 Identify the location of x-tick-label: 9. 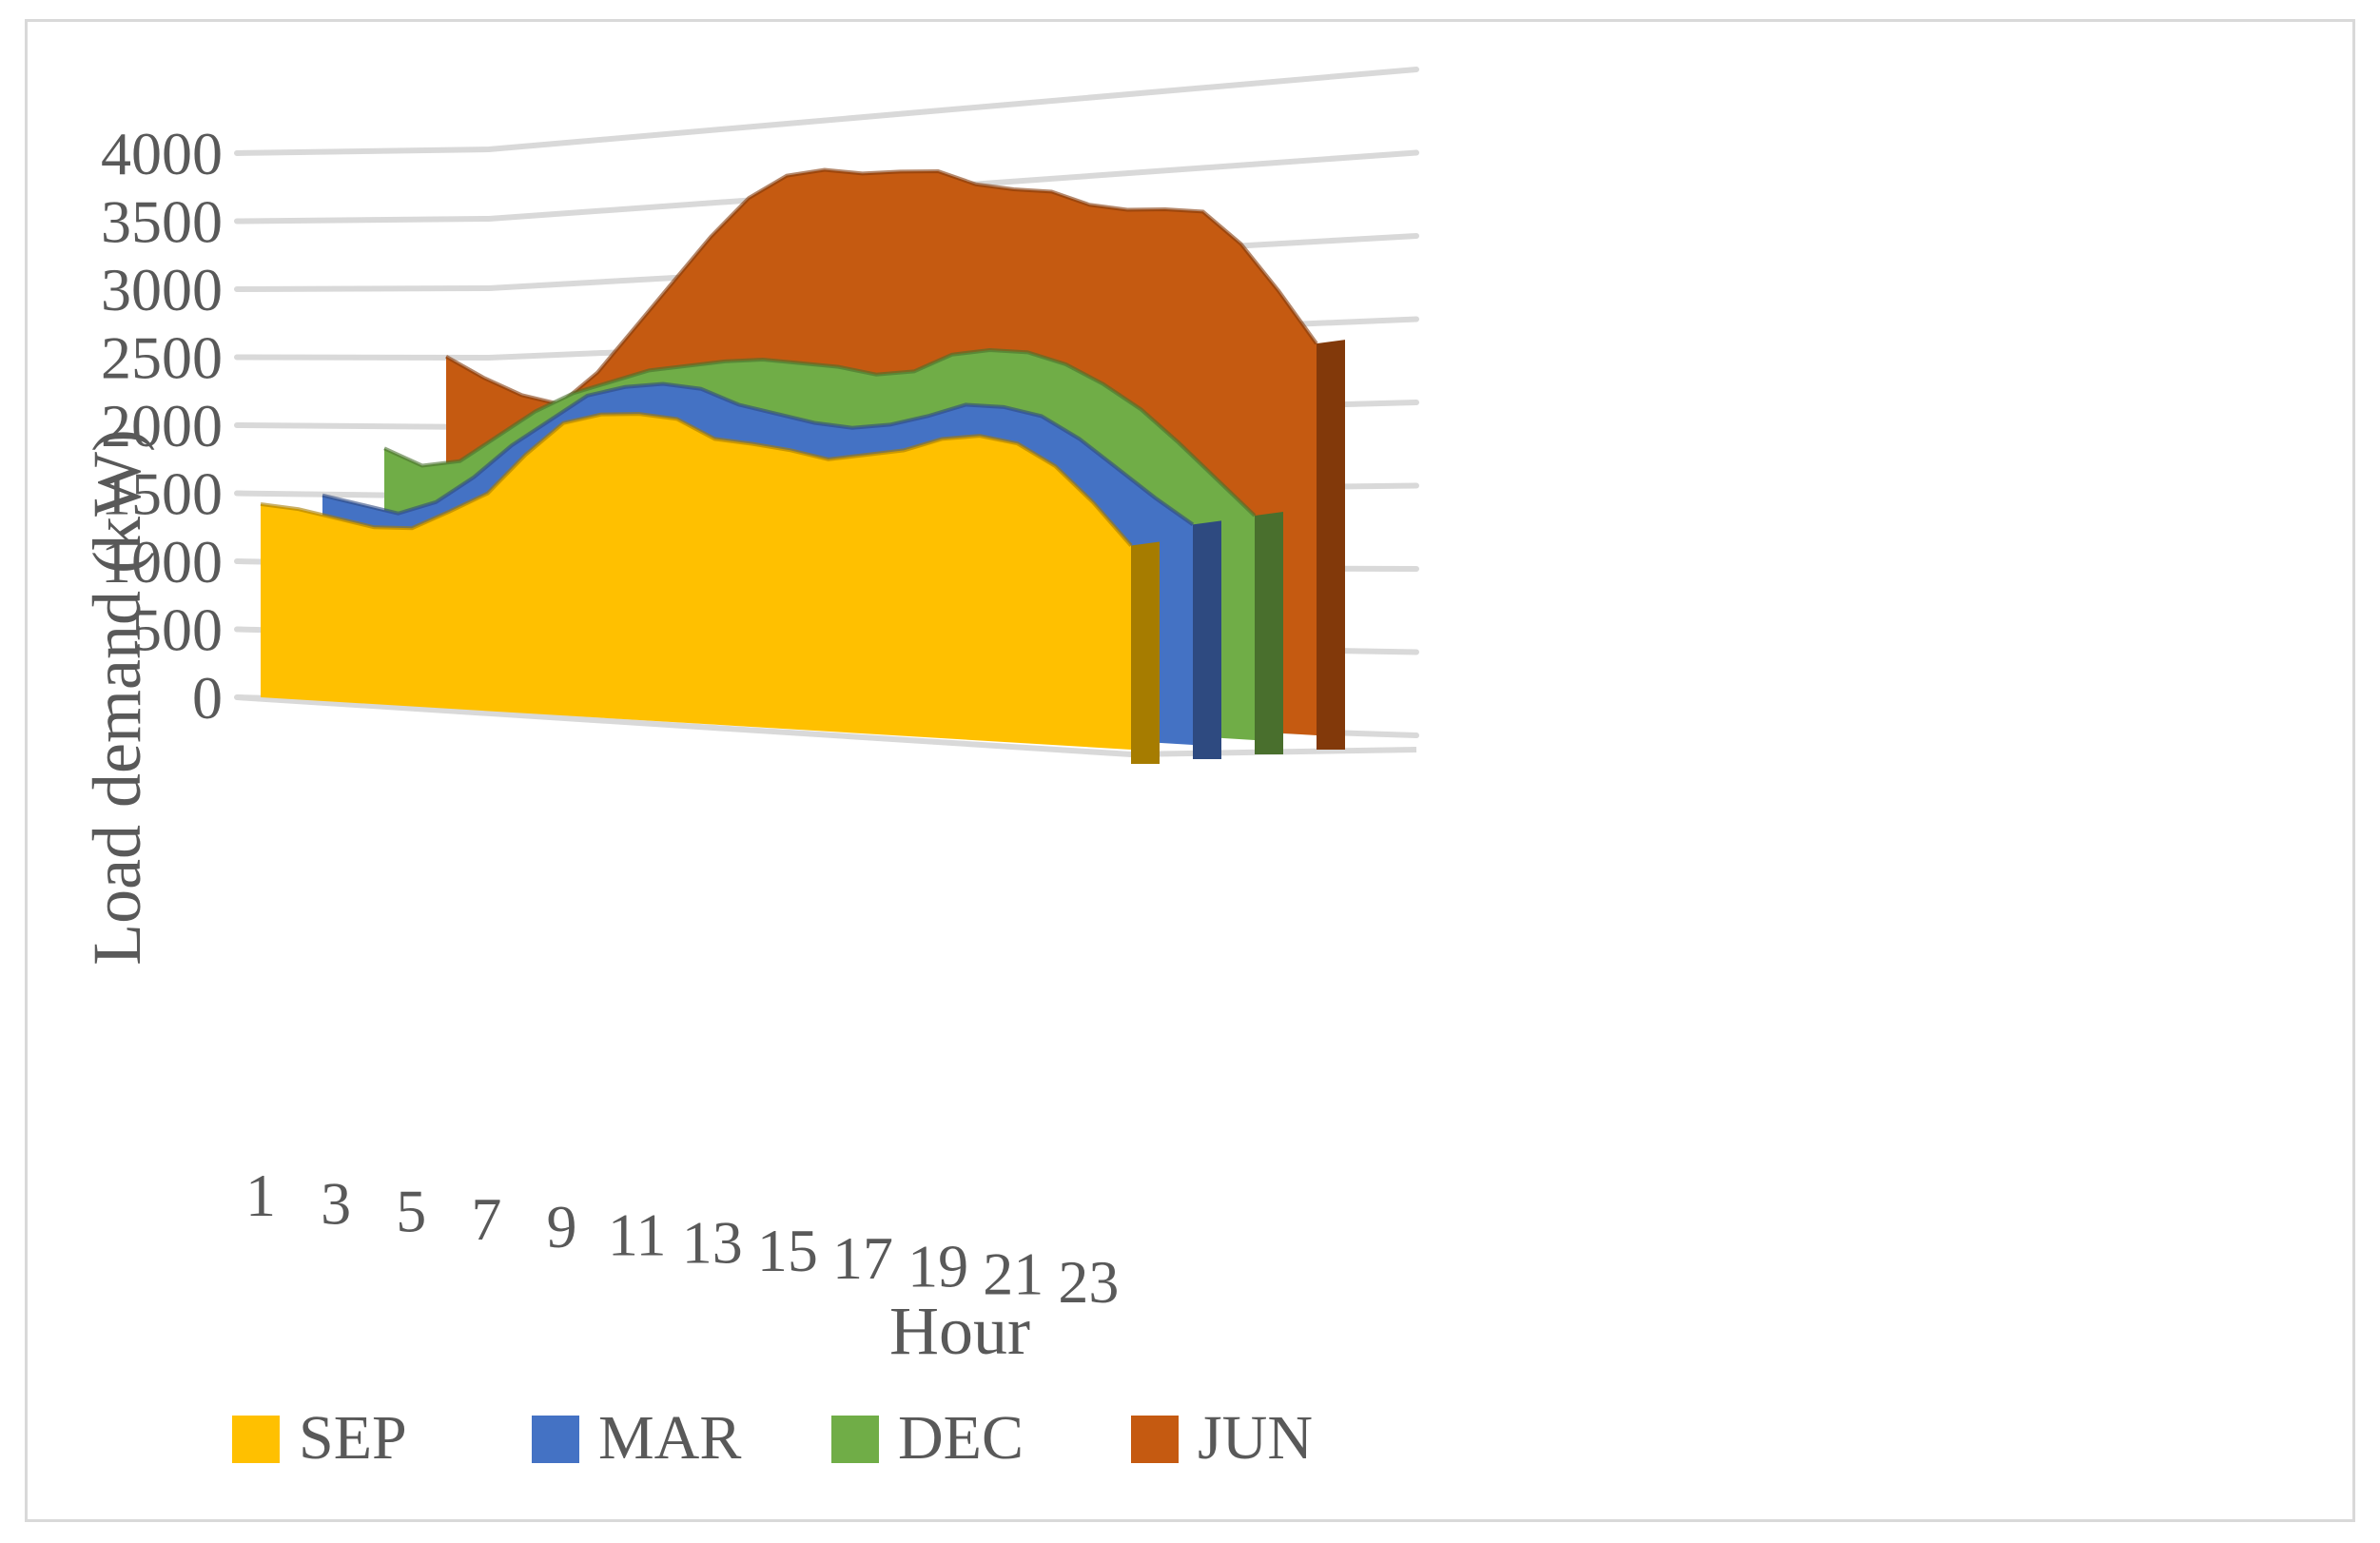
(562, 1226).